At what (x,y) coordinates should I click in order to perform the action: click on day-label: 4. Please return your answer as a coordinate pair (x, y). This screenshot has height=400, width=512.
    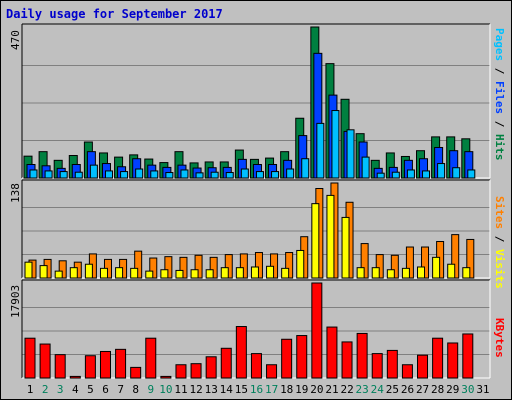
    Looking at the image, I should click on (75, 389).